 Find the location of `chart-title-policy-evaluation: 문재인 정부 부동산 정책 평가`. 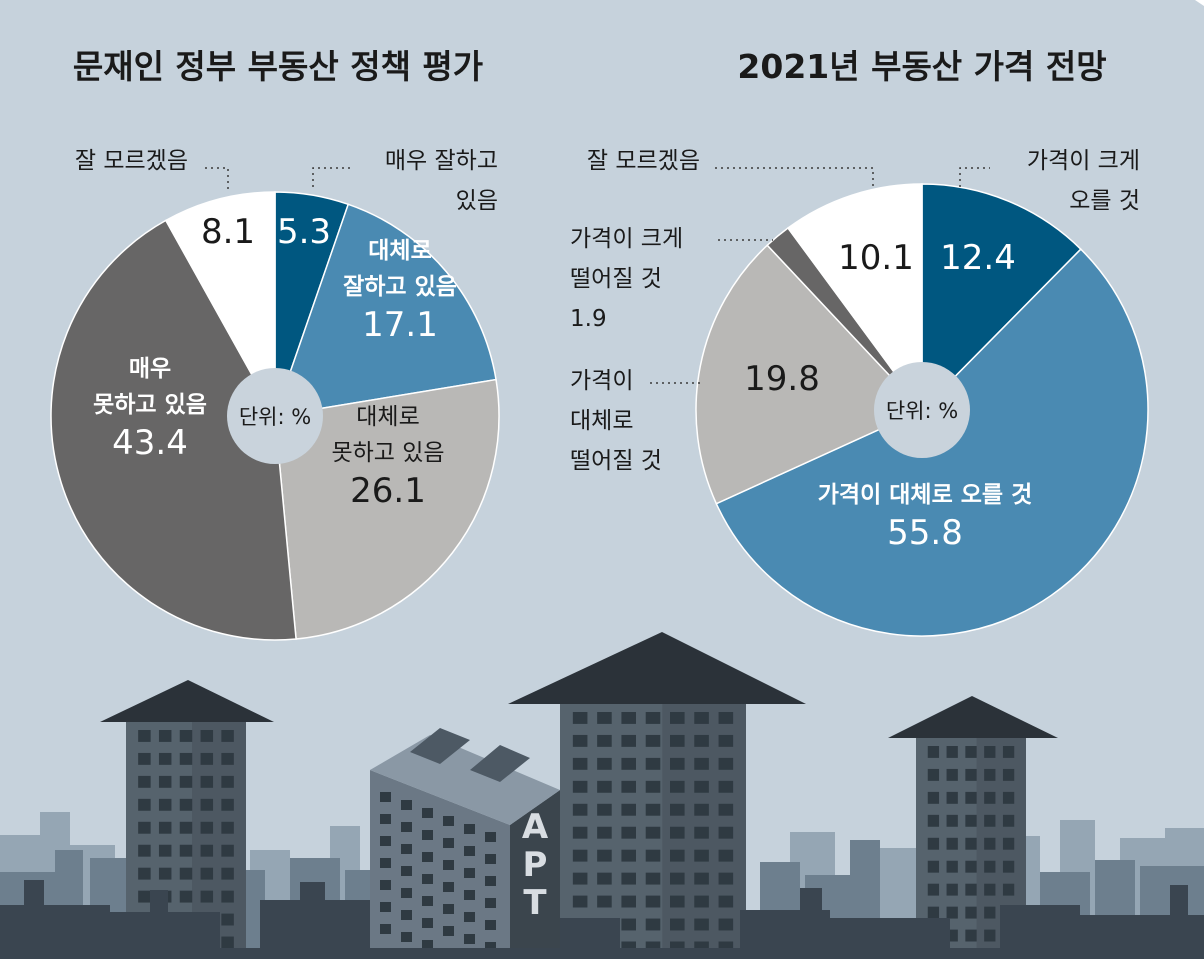

chart-title-policy-evaluation: 문재인 정부 부동산 정책 평가 is located at coordinates (278, 66).